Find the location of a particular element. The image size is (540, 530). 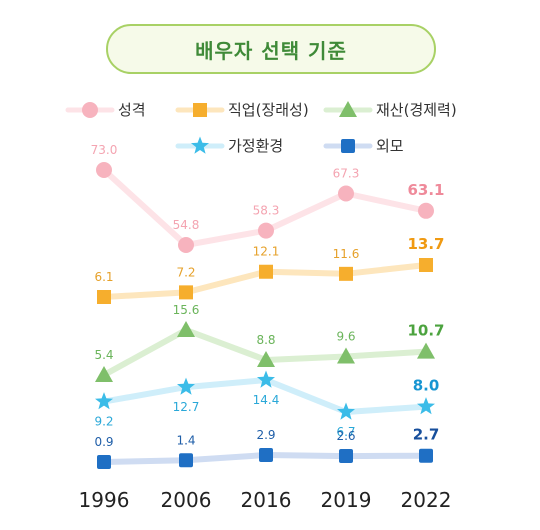

legend-marker-외모 is located at coordinates (348, 146).